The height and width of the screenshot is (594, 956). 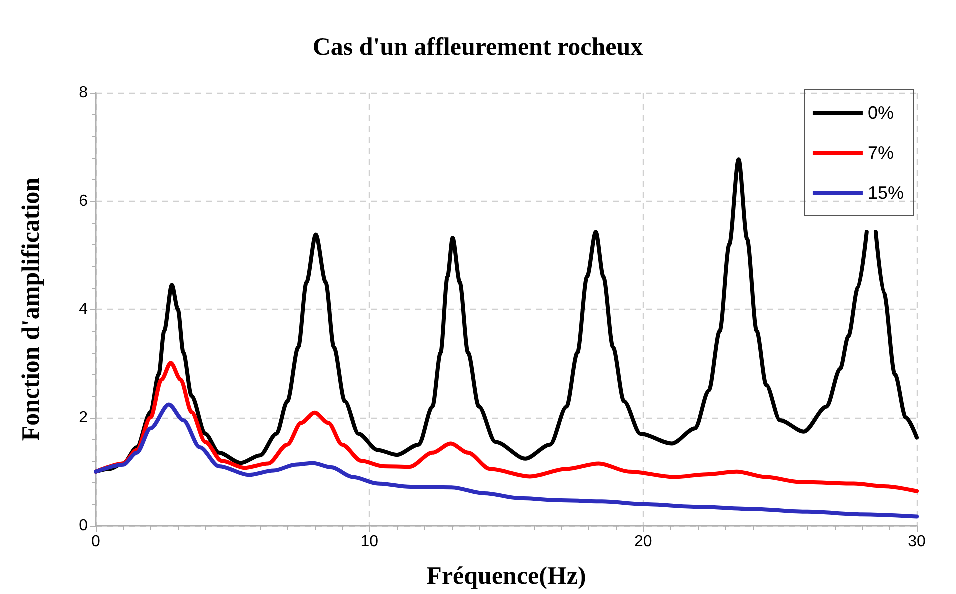 What do you see at coordinates (83, 93) in the screenshot?
I see `y-tick-label: 8` at bounding box center [83, 93].